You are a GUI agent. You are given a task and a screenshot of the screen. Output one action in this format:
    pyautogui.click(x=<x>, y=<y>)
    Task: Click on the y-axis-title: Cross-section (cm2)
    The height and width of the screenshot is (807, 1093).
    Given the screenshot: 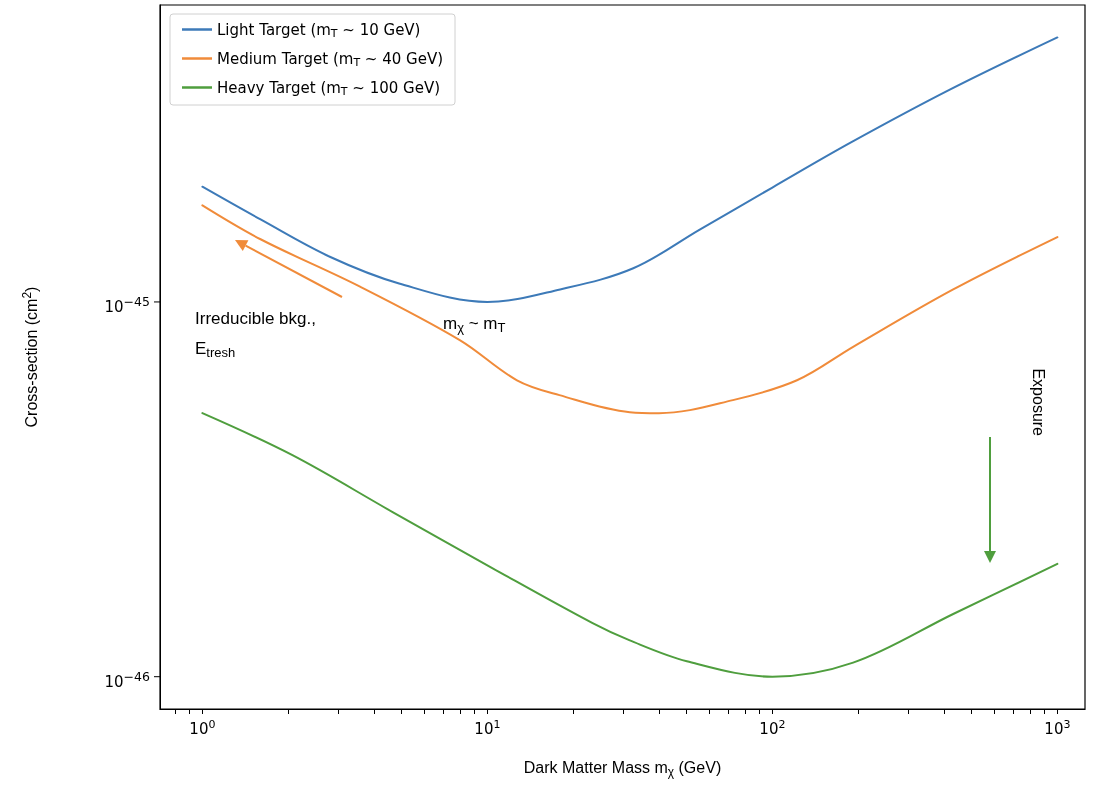 What is the action you would take?
    pyautogui.click(x=30, y=357)
    